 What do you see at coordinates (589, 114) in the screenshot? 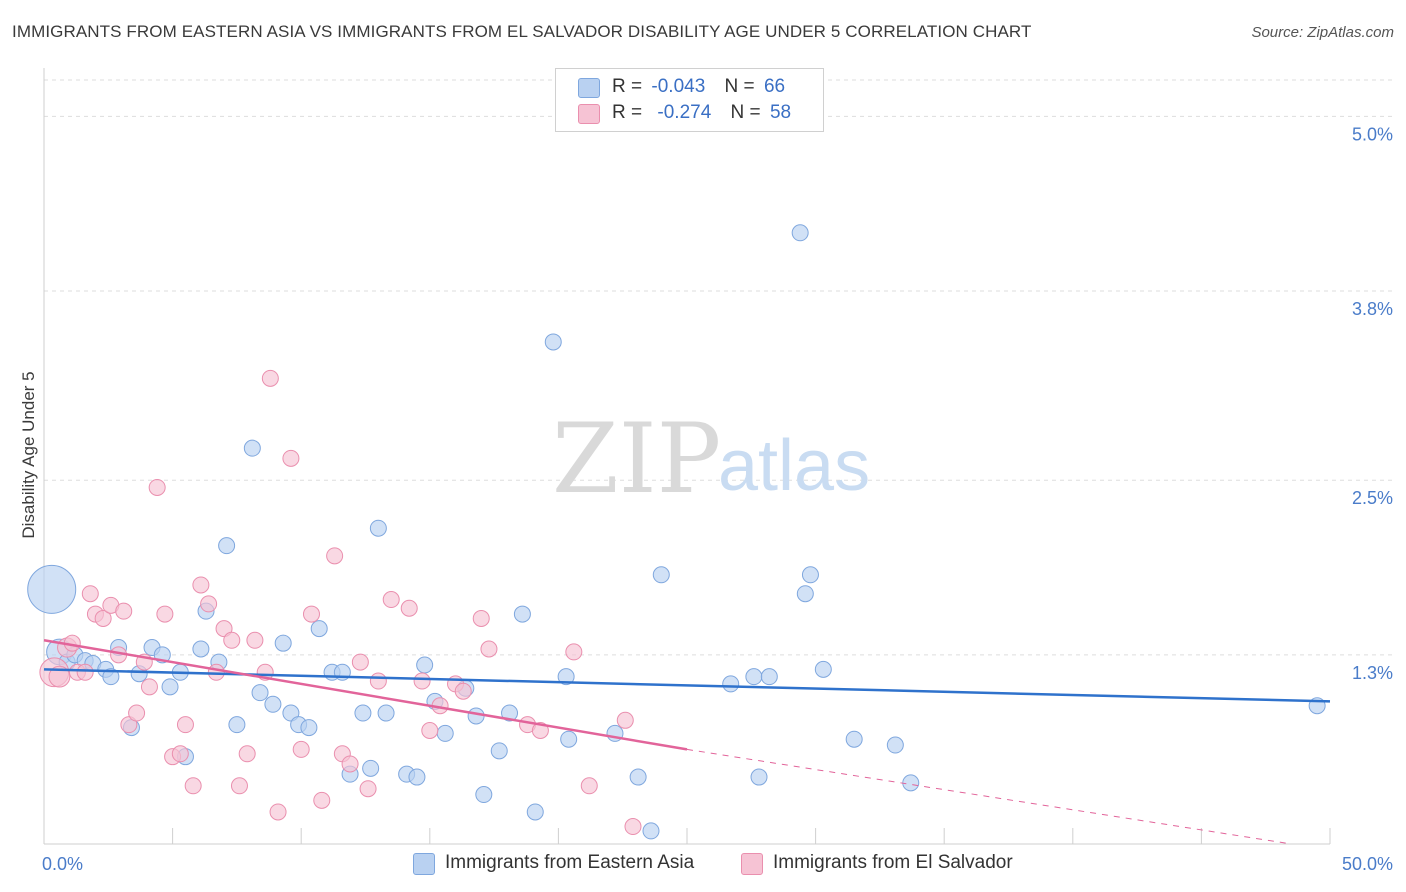
I see `legend-swatch-pink` at bounding box center [589, 114].